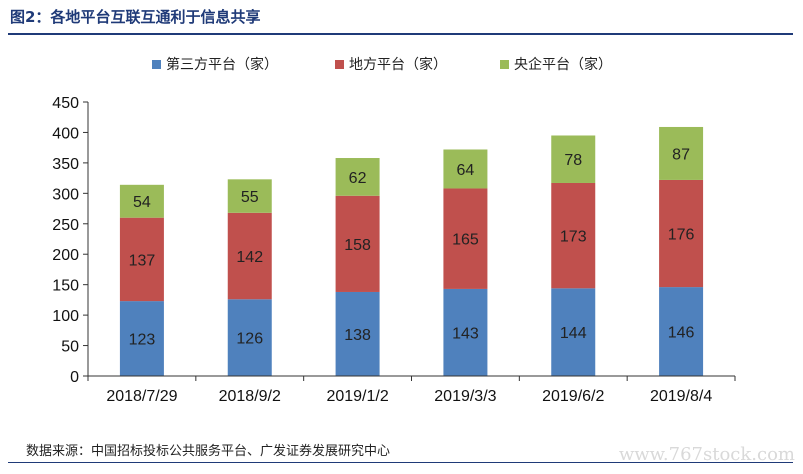 This screenshot has width=803, height=474. Describe the element at coordinates (706, 454) in the screenshot. I see `watermark: www.767stock.com` at that location.